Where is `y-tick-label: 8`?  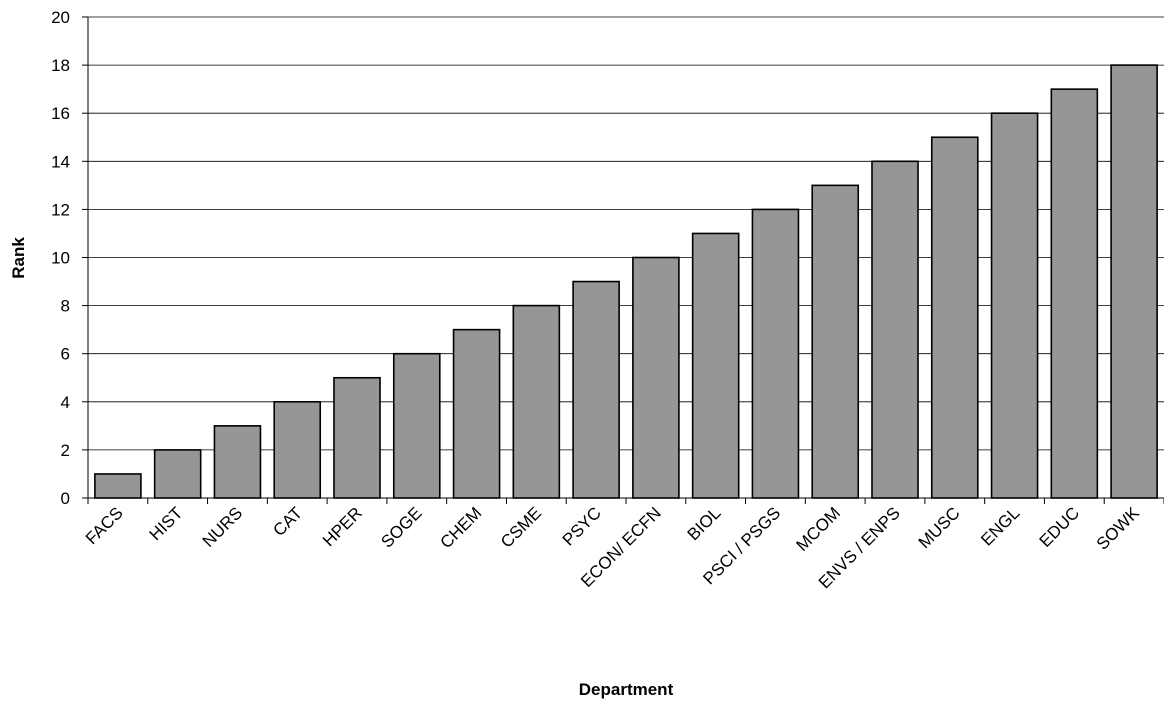 y-tick-label: 8 is located at coordinates (65, 306).